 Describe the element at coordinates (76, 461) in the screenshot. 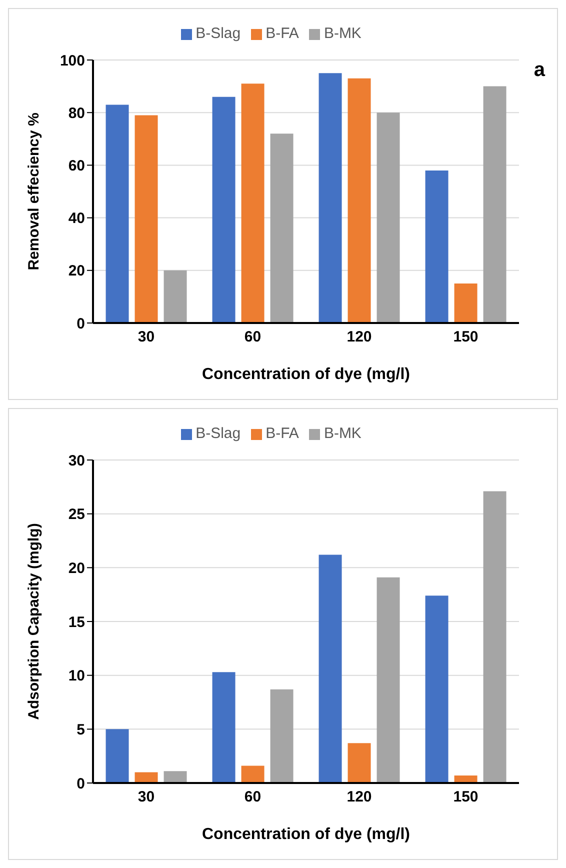

I see `y-tick-label: 30` at that location.